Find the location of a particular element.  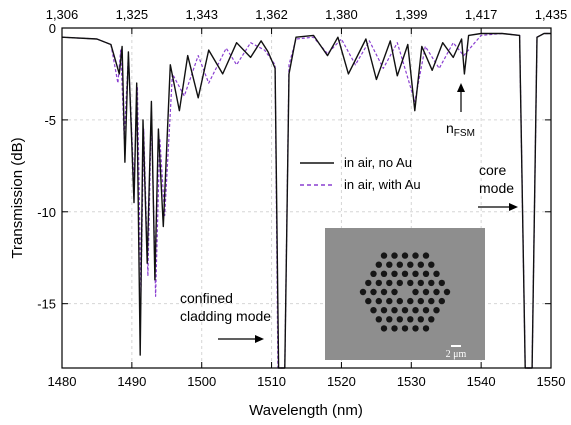

y-tick-label: -15 is located at coordinates (46, 304).